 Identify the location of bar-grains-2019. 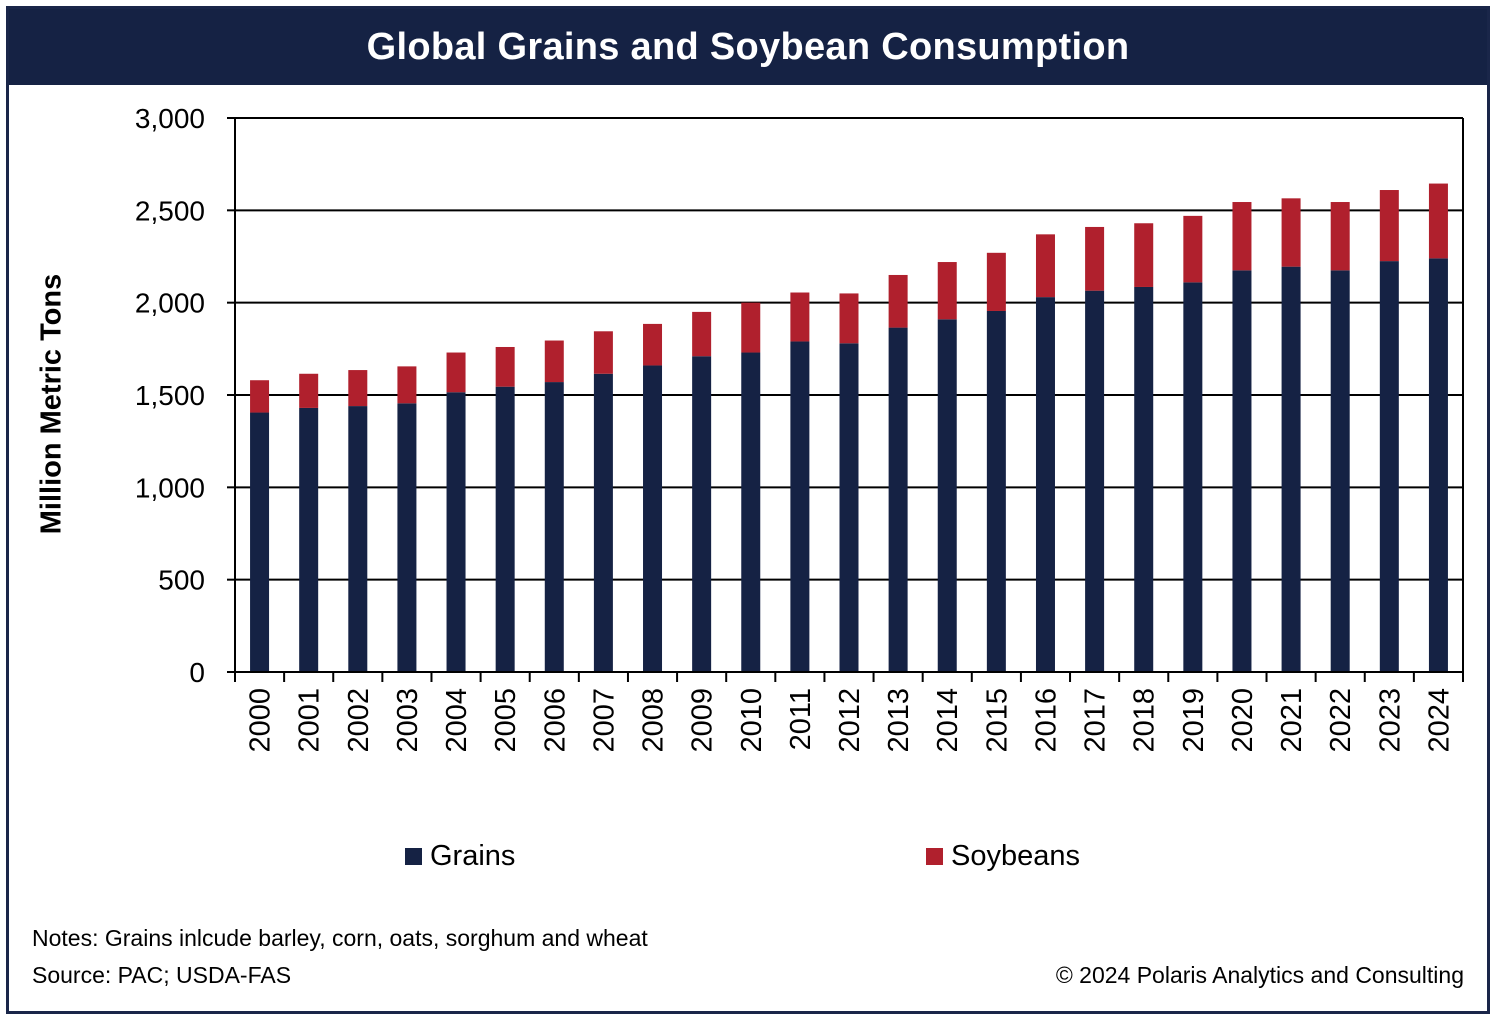
(1193, 477).